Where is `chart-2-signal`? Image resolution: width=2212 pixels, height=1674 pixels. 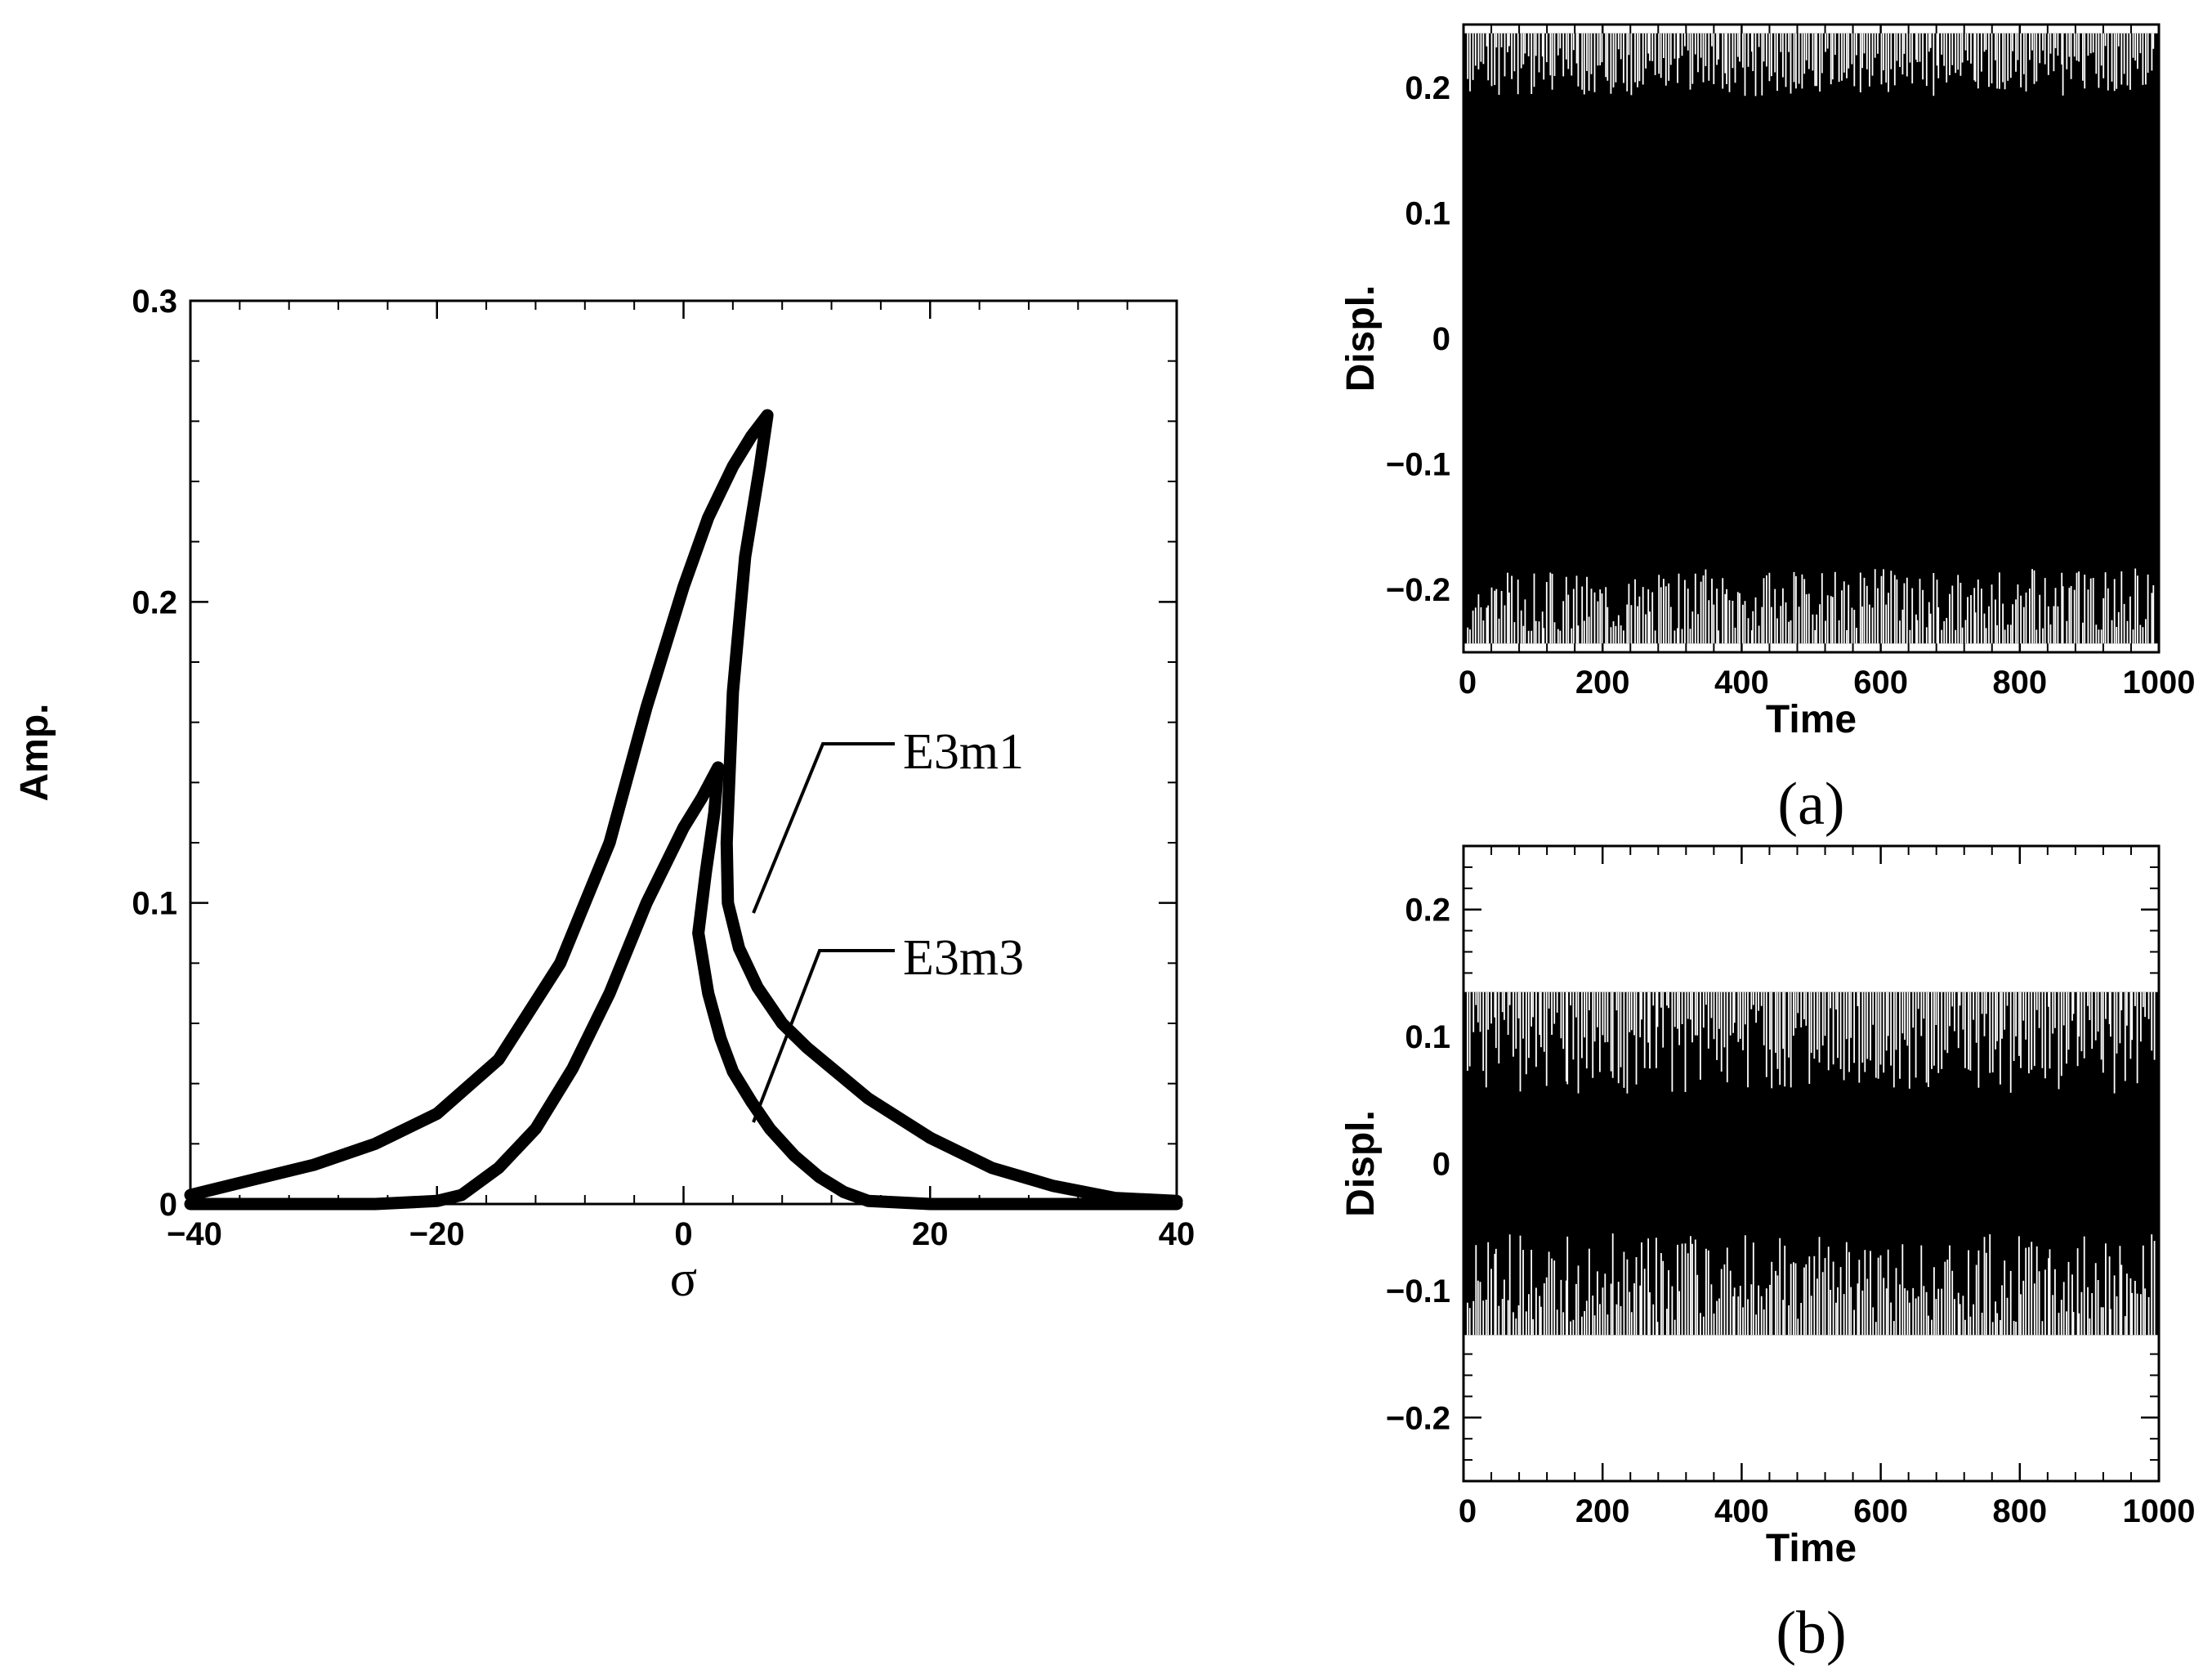 chart-2-signal is located at coordinates (1811, 1163).